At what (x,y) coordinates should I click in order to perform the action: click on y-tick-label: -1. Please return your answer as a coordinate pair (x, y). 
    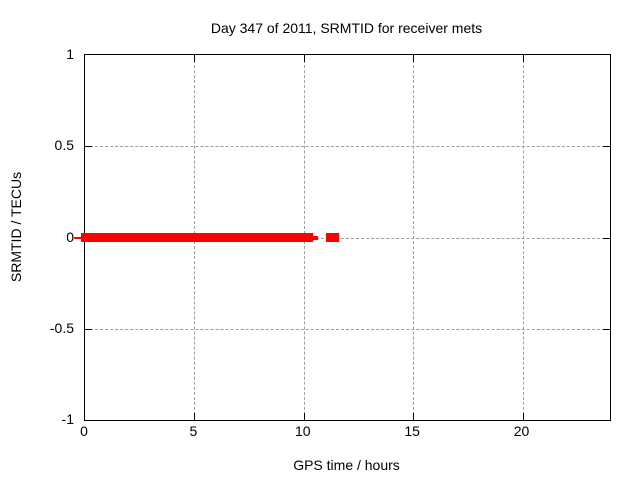
    Looking at the image, I should click on (67, 419).